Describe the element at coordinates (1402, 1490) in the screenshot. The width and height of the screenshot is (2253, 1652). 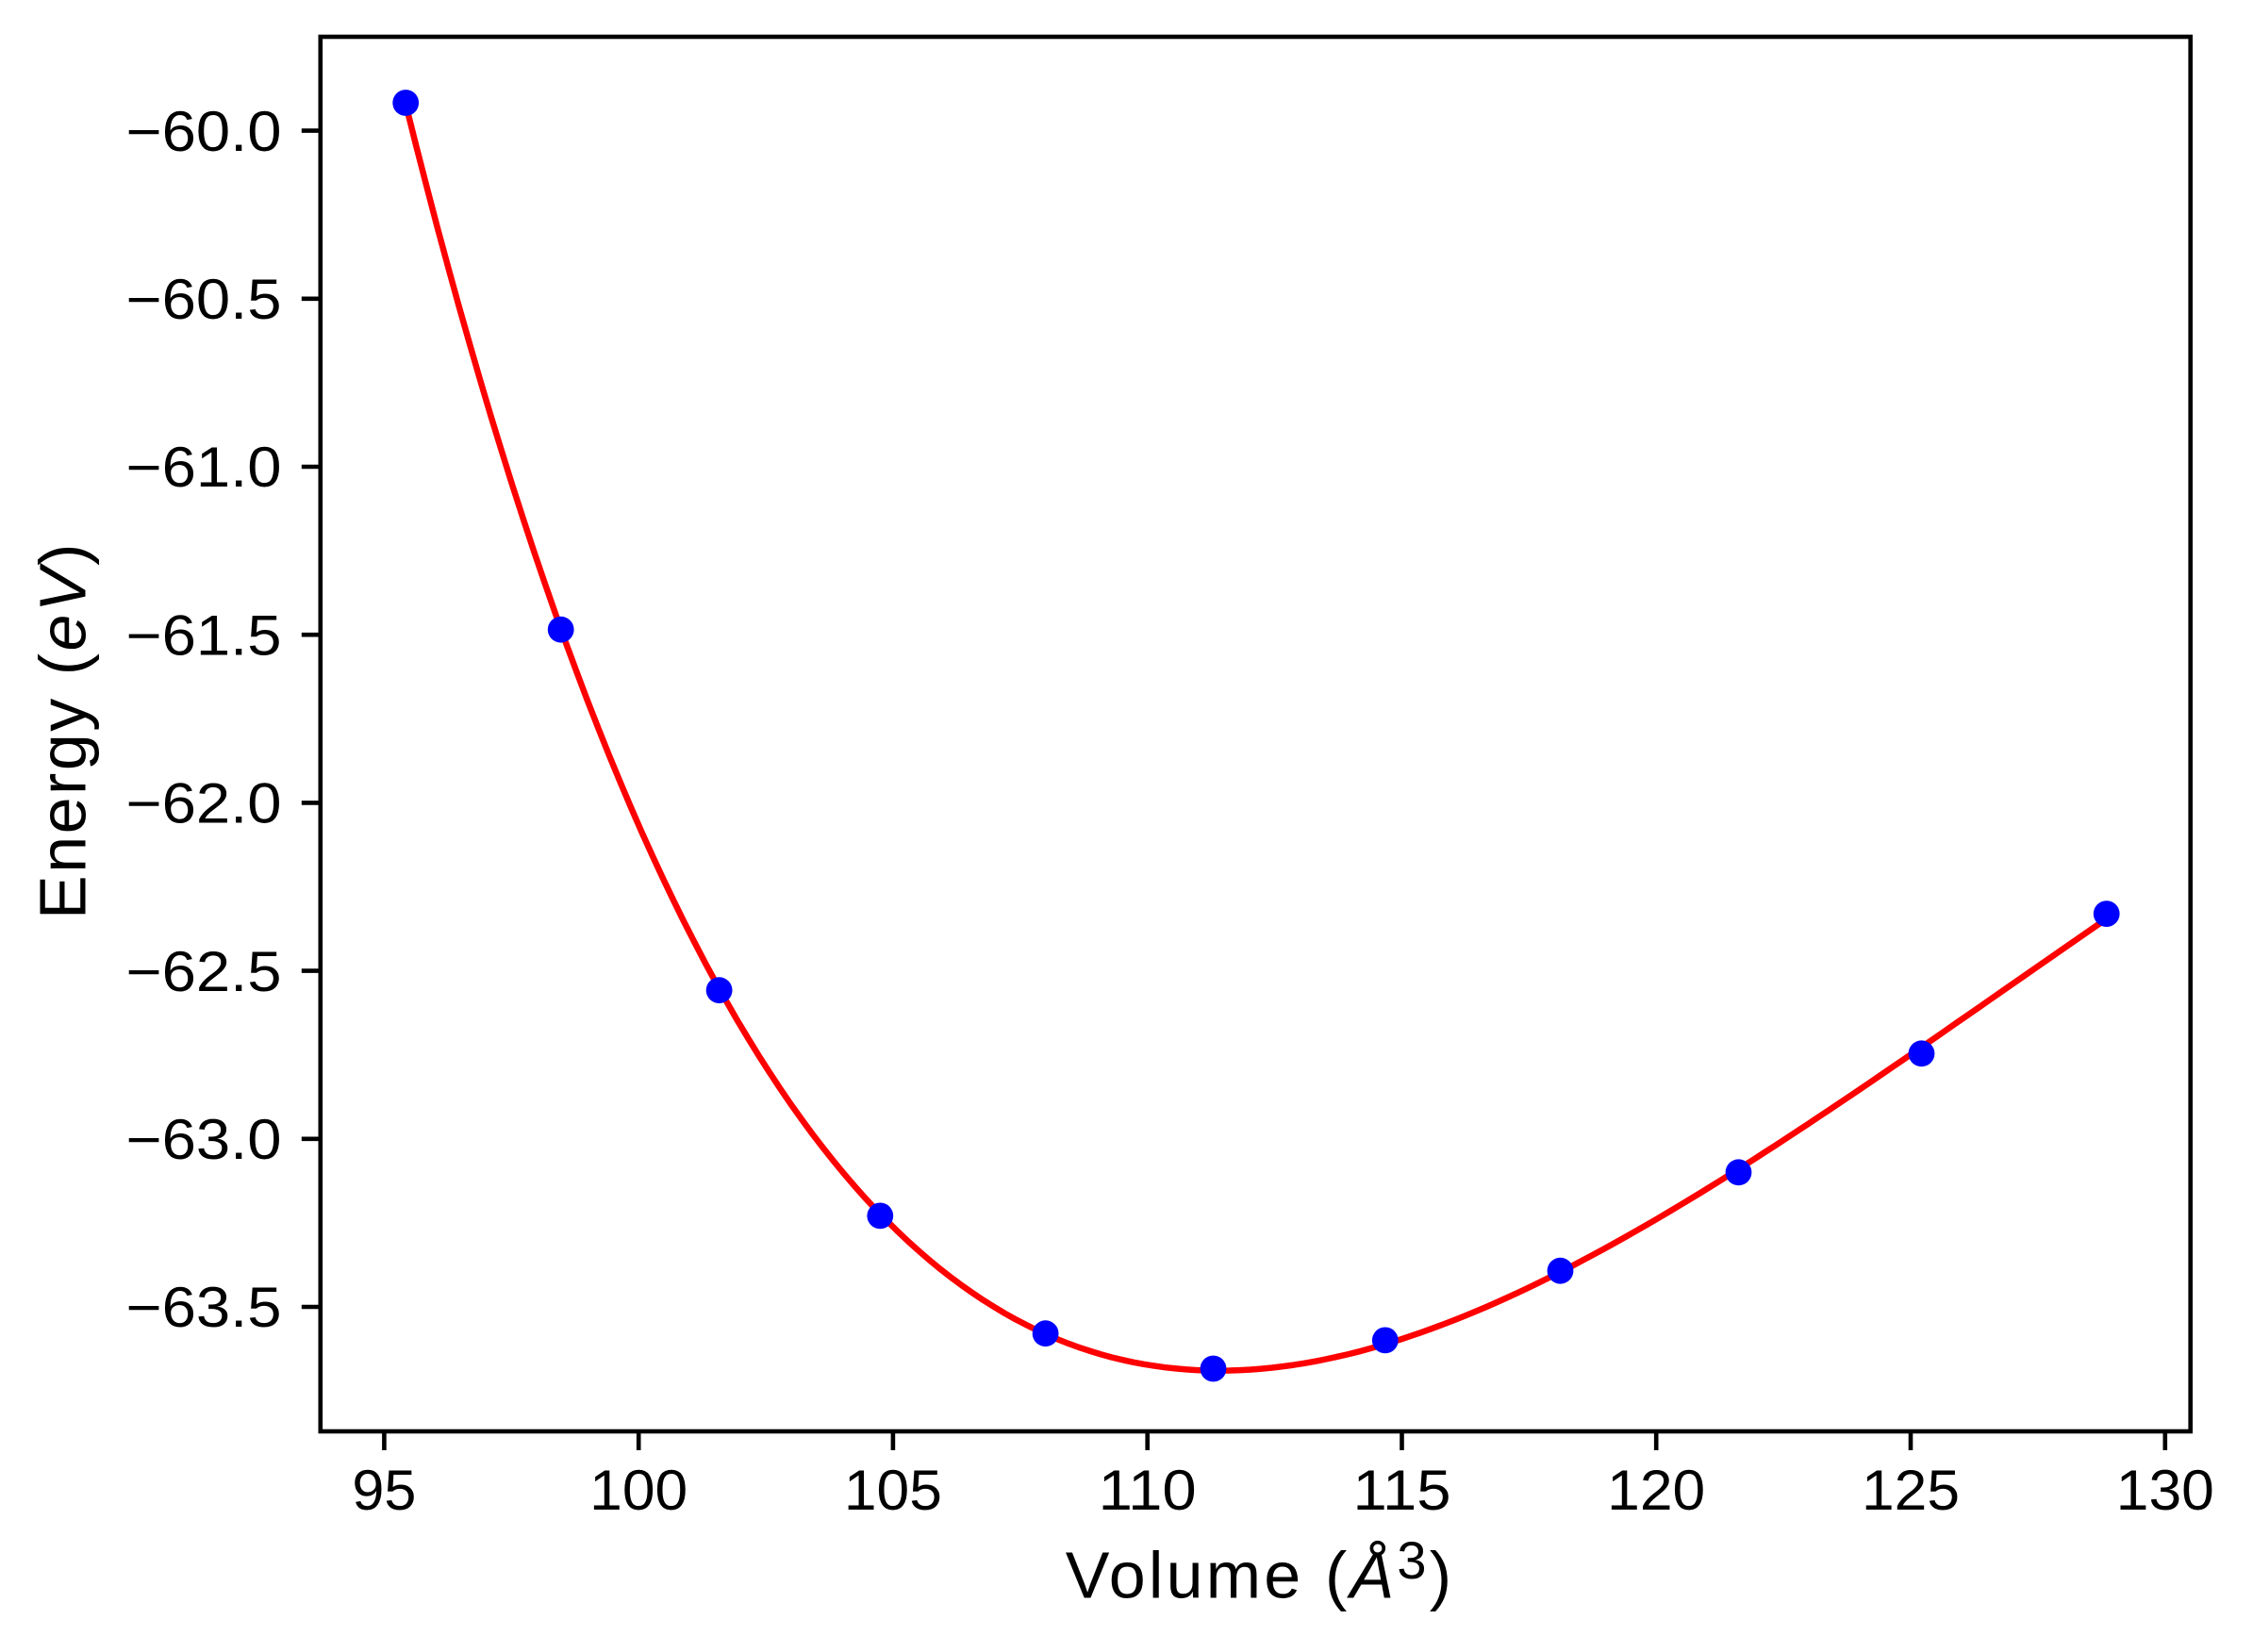
I see `svg-text: 115` at that location.